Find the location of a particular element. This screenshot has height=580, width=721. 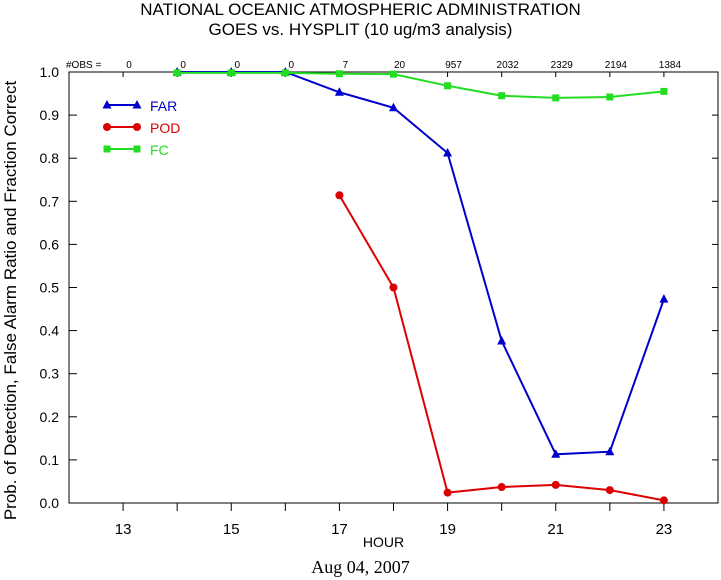

obs-label: #OBS = is located at coordinates (83, 65).